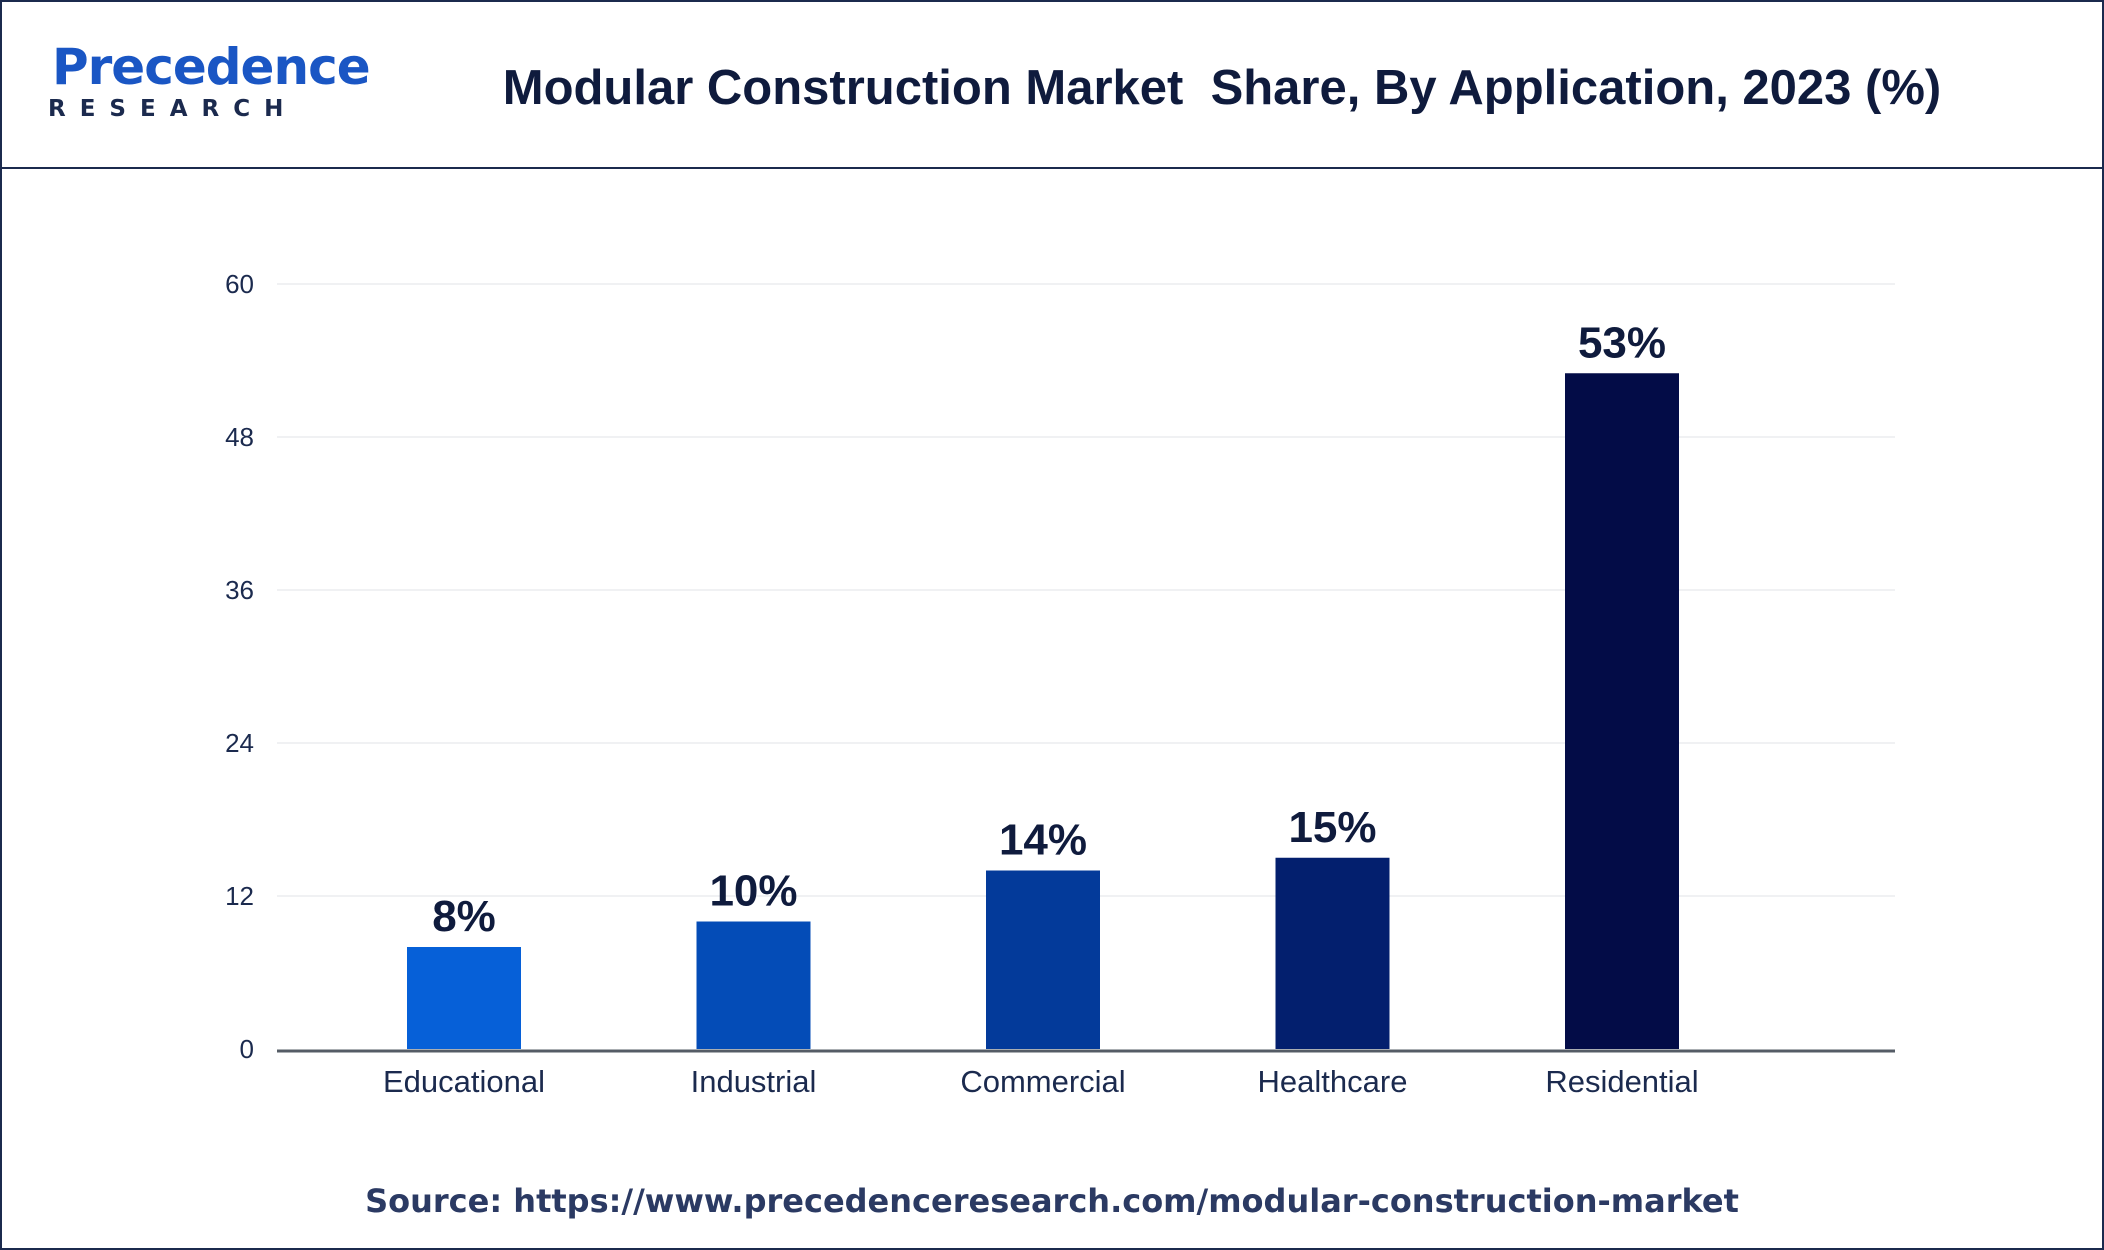  I want to click on bar-commercial, so click(1043, 959).